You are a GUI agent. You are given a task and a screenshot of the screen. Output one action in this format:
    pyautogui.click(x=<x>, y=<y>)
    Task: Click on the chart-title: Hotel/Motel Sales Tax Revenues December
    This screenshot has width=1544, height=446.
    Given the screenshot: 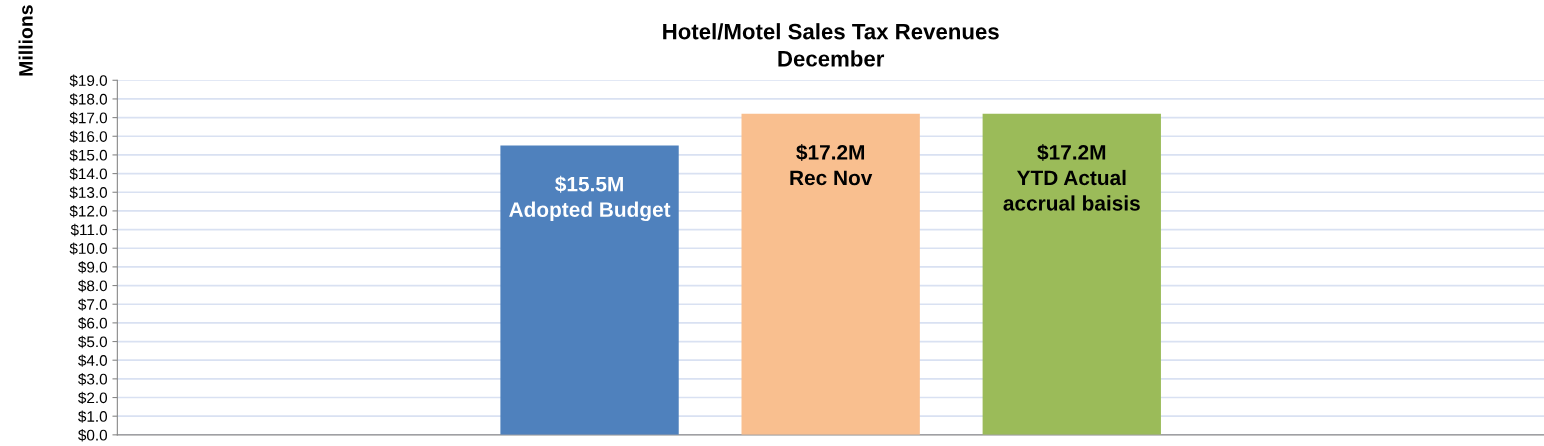 What is the action you would take?
    pyautogui.click(x=831, y=45)
    